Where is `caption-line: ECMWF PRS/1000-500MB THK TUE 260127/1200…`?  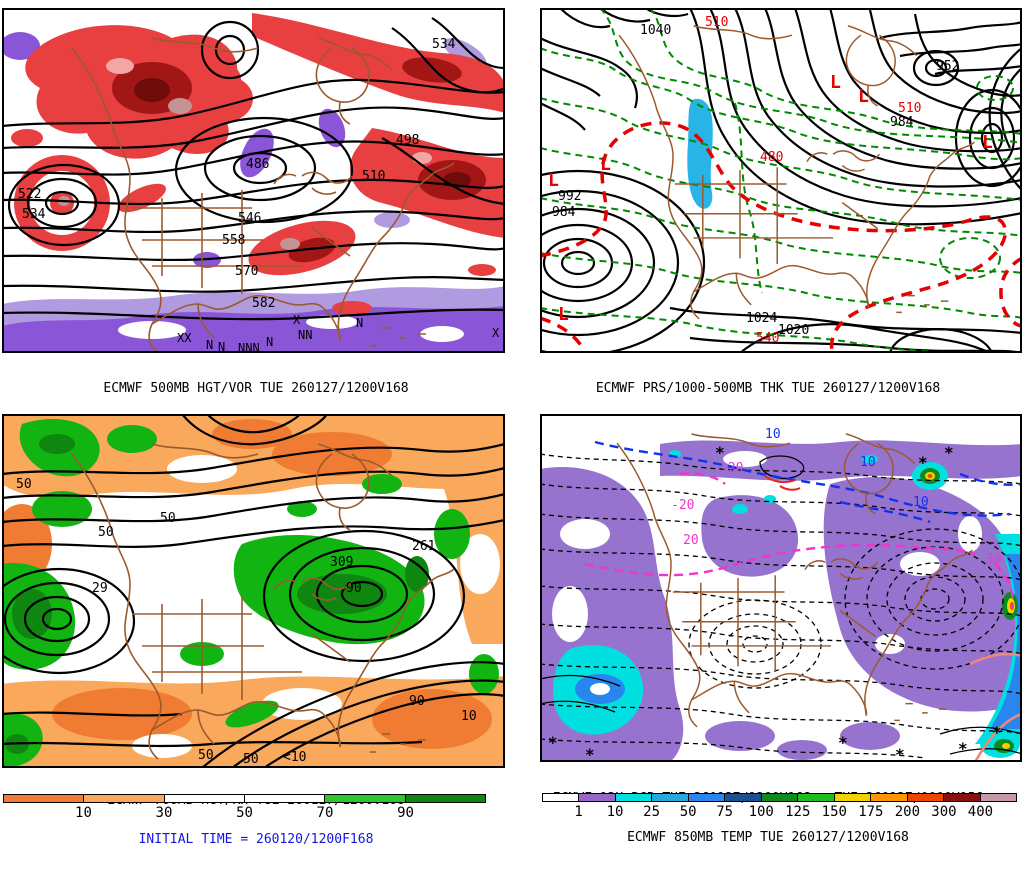 caption-line: ECMWF PRS/1000-500MB THK TUE 260127/1200… is located at coordinates (768, 388).